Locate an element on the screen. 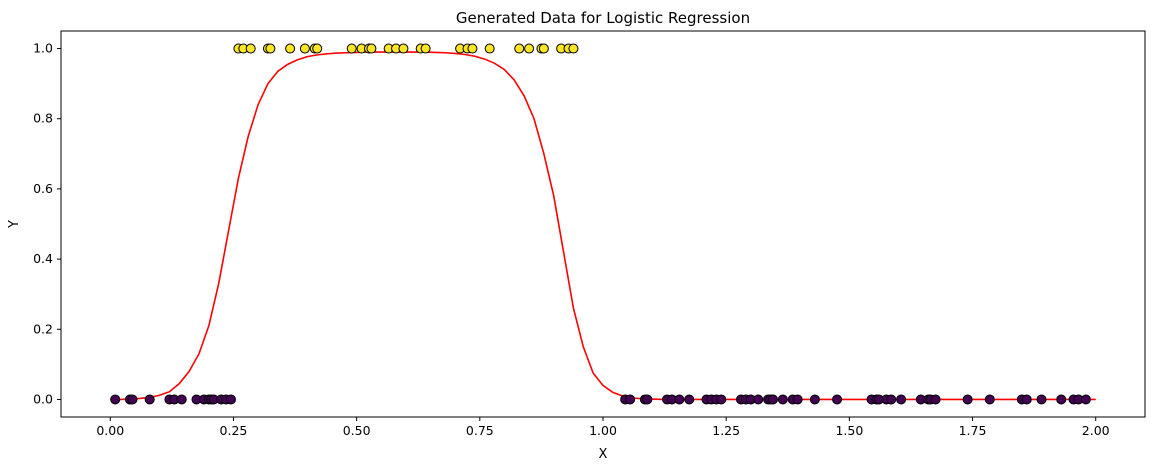 The height and width of the screenshot is (470, 1156). y-tick-label: 0.0 is located at coordinates (43, 398).